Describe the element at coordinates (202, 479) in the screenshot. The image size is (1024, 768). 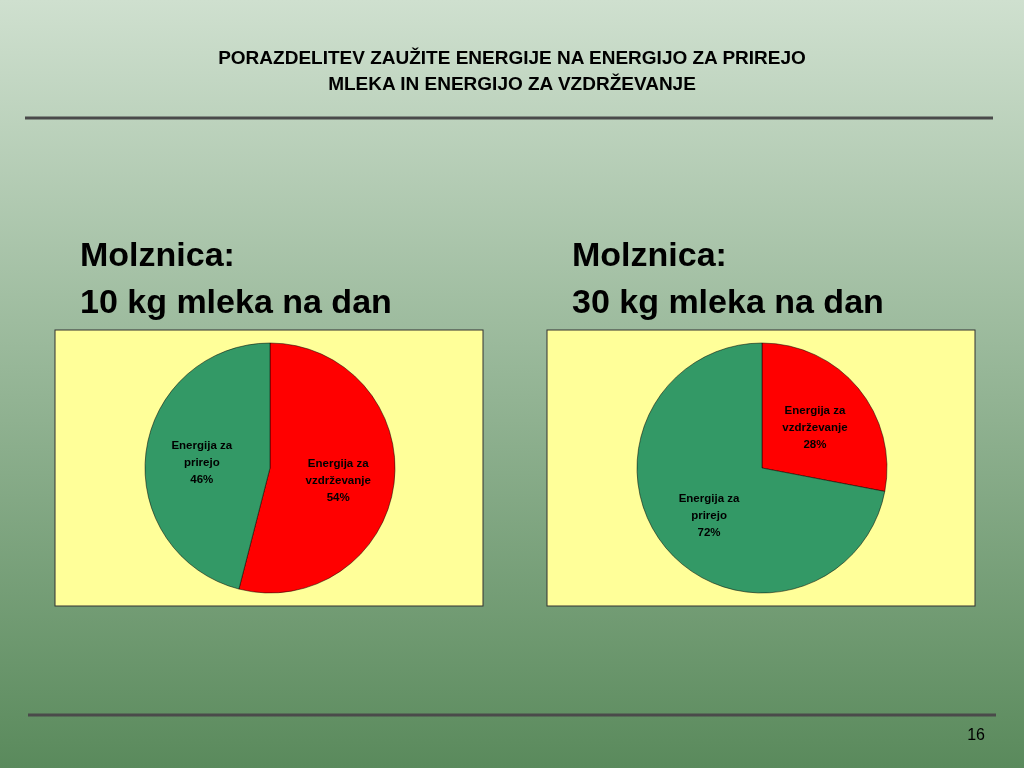
I see `data-label: 46%` at that location.